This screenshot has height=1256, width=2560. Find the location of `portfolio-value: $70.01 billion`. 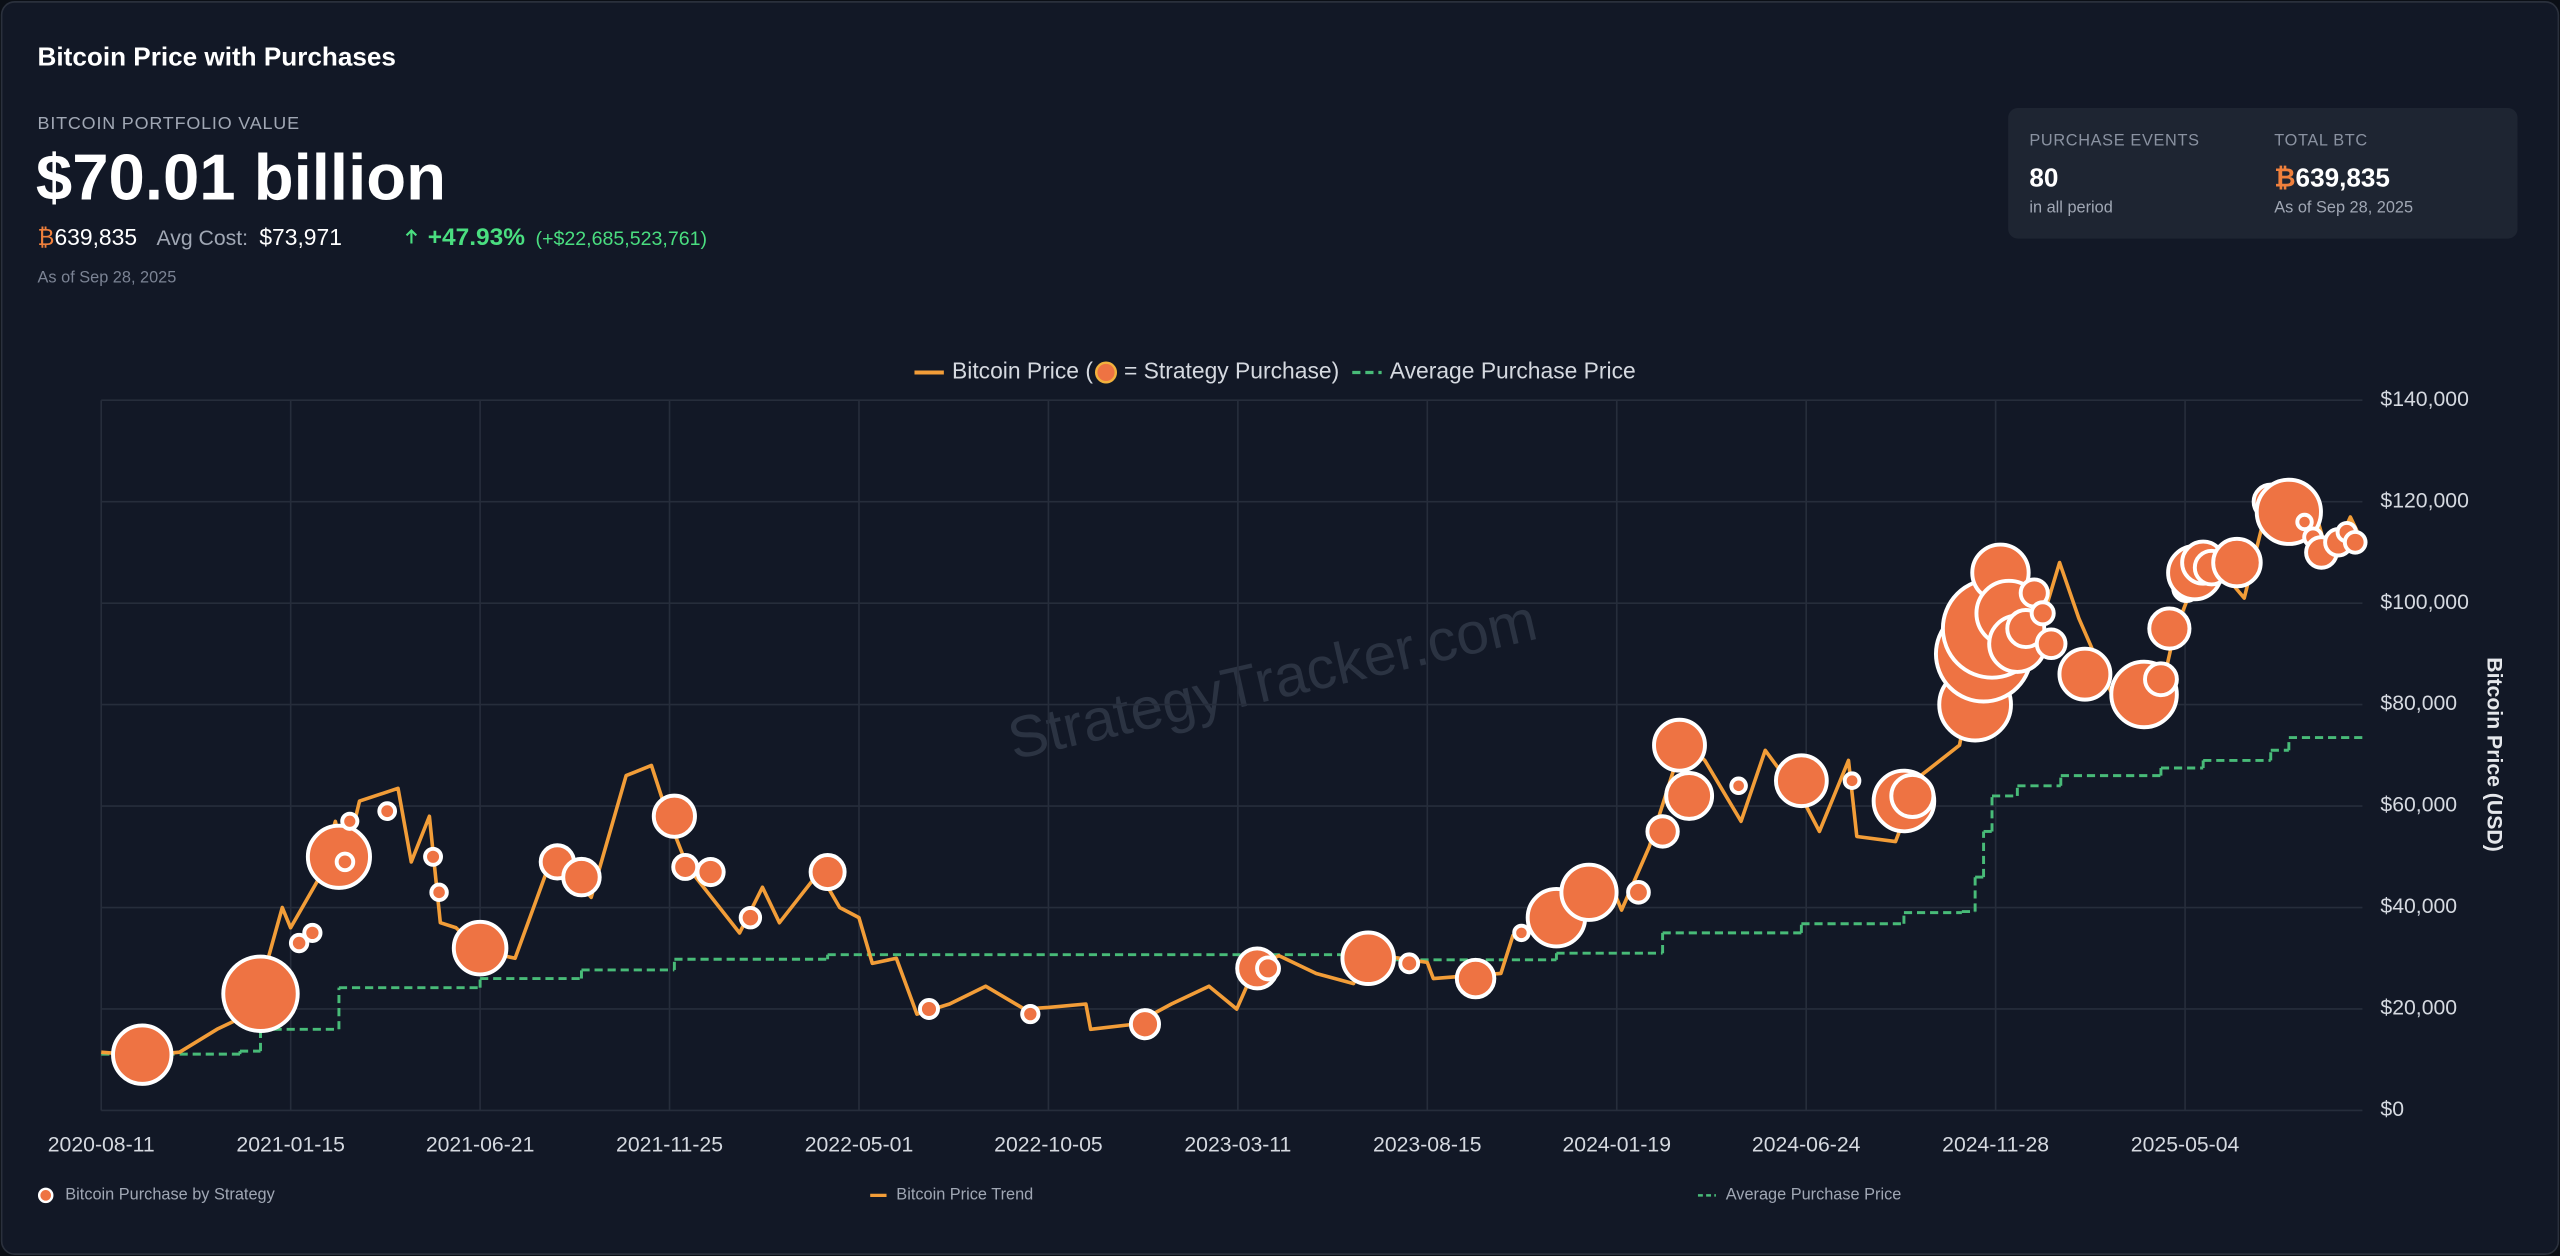

portfolio-value: $70.01 billion is located at coordinates (241, 176).